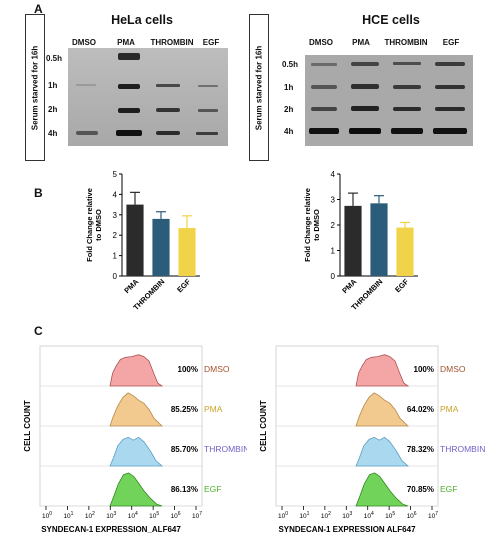  I want to click on bar-left-ytick-label: 1, so click(115, 256).